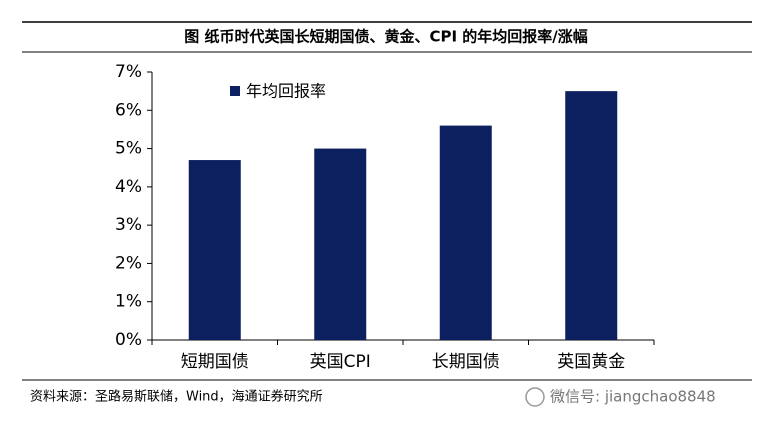  I want to click on x-tick-label: 长期国债, so click(466, 362).